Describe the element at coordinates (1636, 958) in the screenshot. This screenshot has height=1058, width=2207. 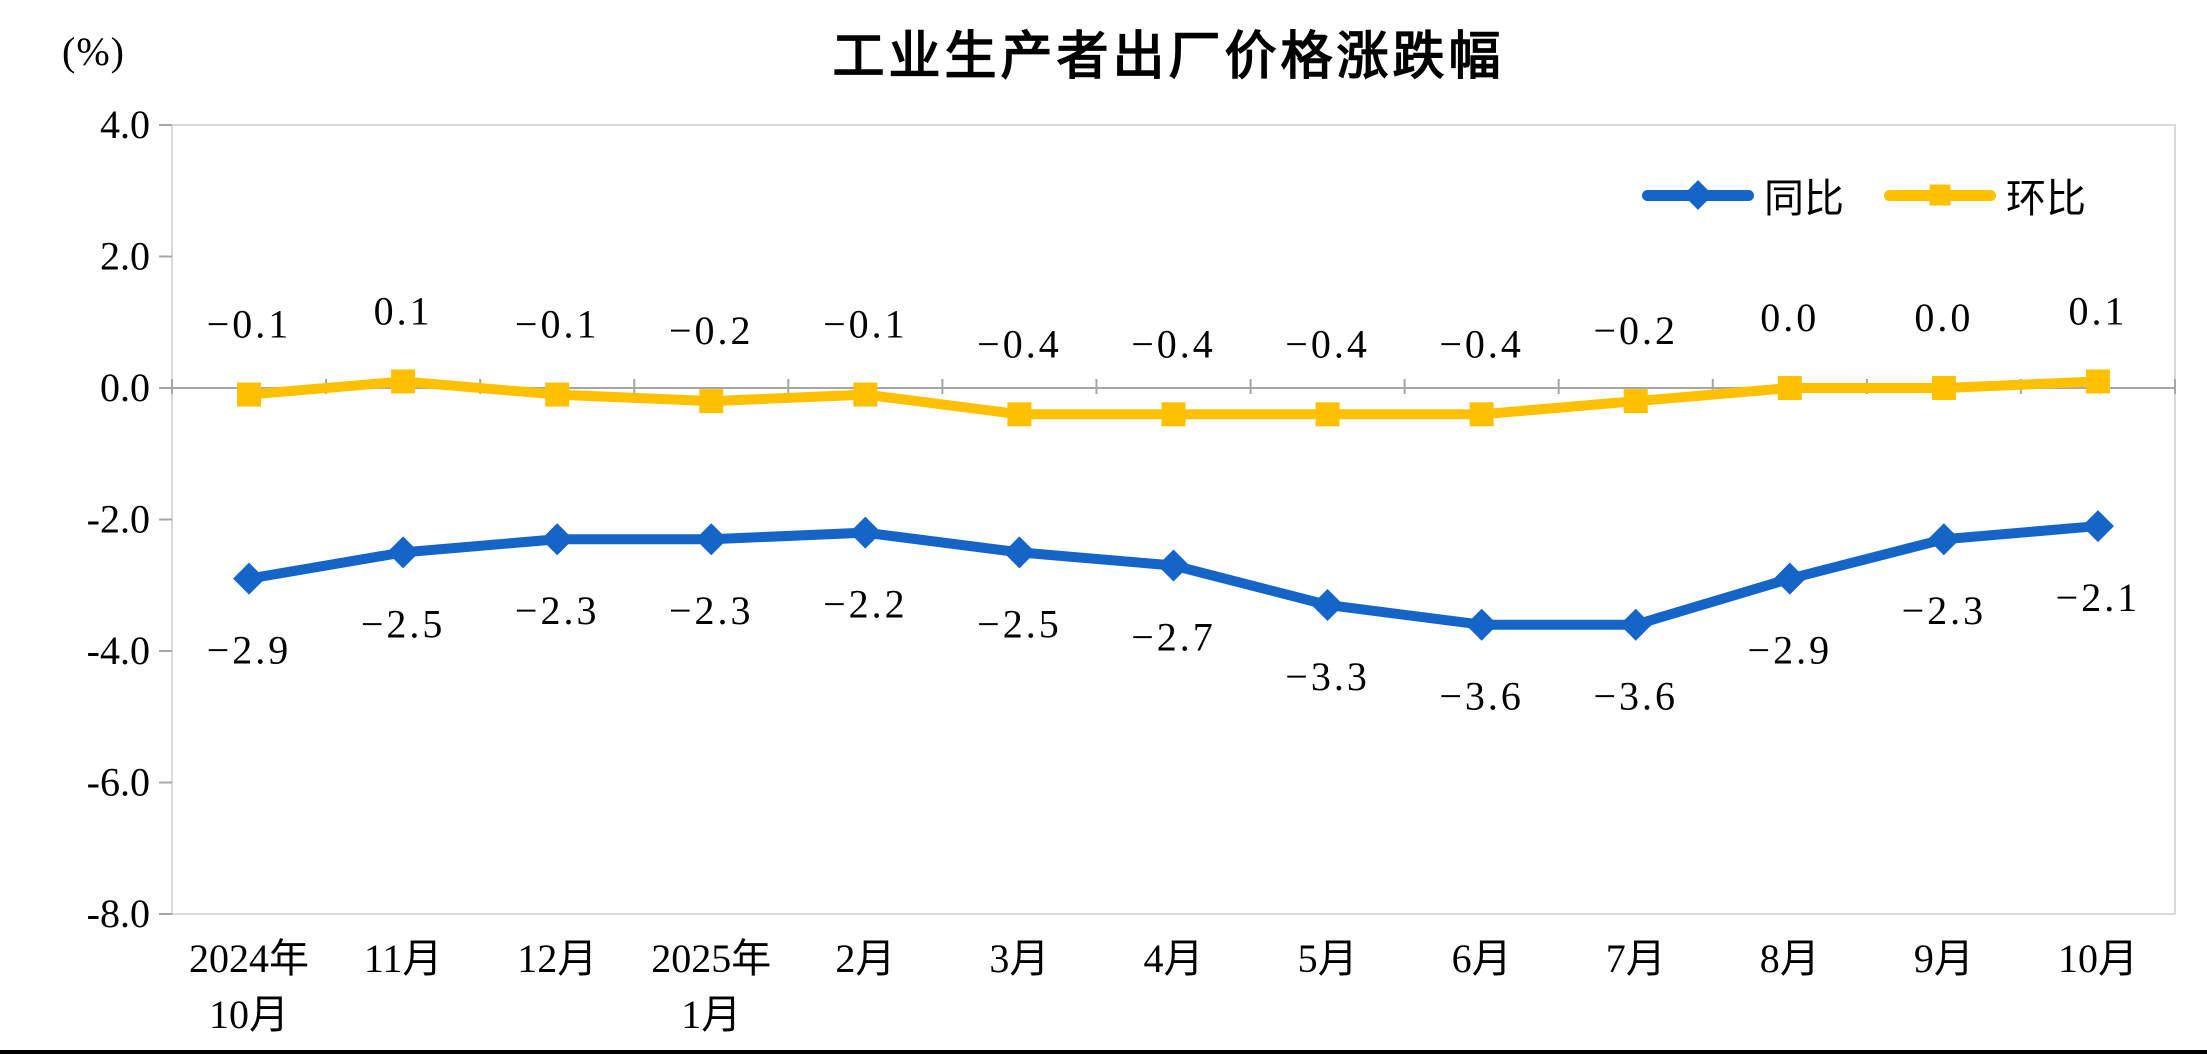
I see `x-axis-category-label: 7月` at that location.